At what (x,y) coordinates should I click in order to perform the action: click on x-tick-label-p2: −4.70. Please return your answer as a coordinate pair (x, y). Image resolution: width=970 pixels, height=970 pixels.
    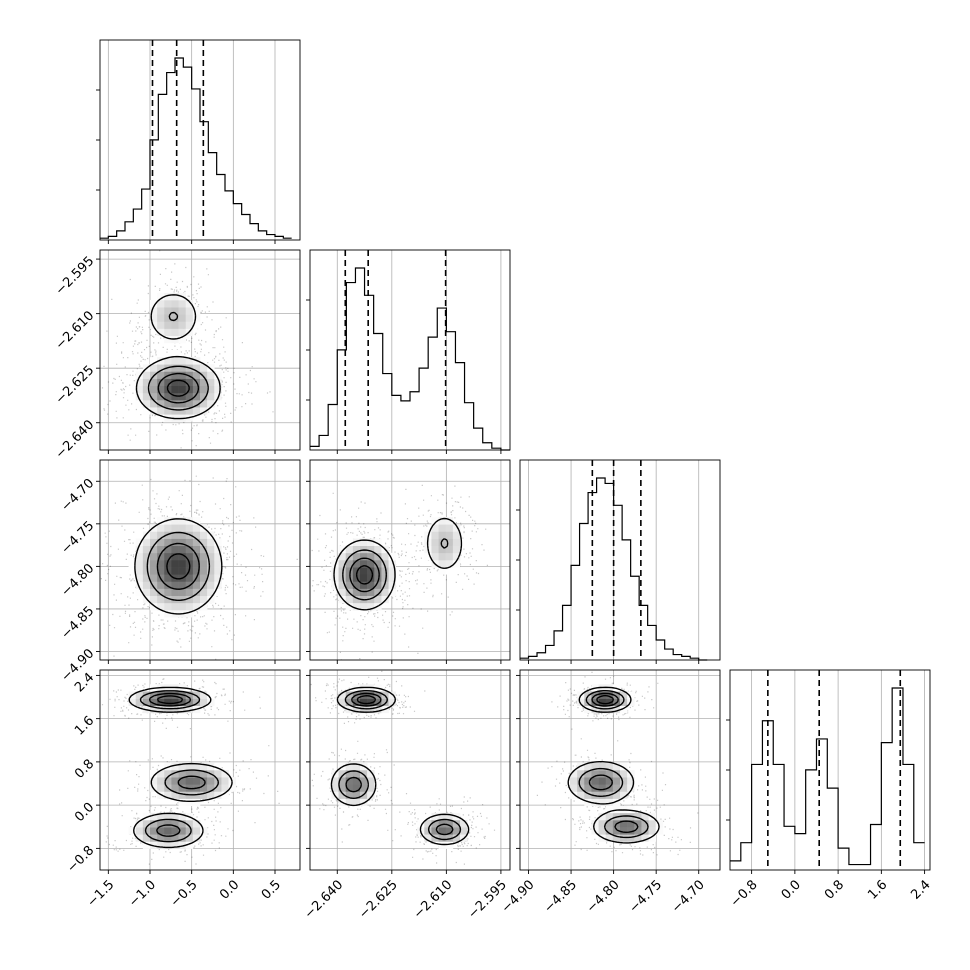
    Looking at the image, I should click on (688, 896).